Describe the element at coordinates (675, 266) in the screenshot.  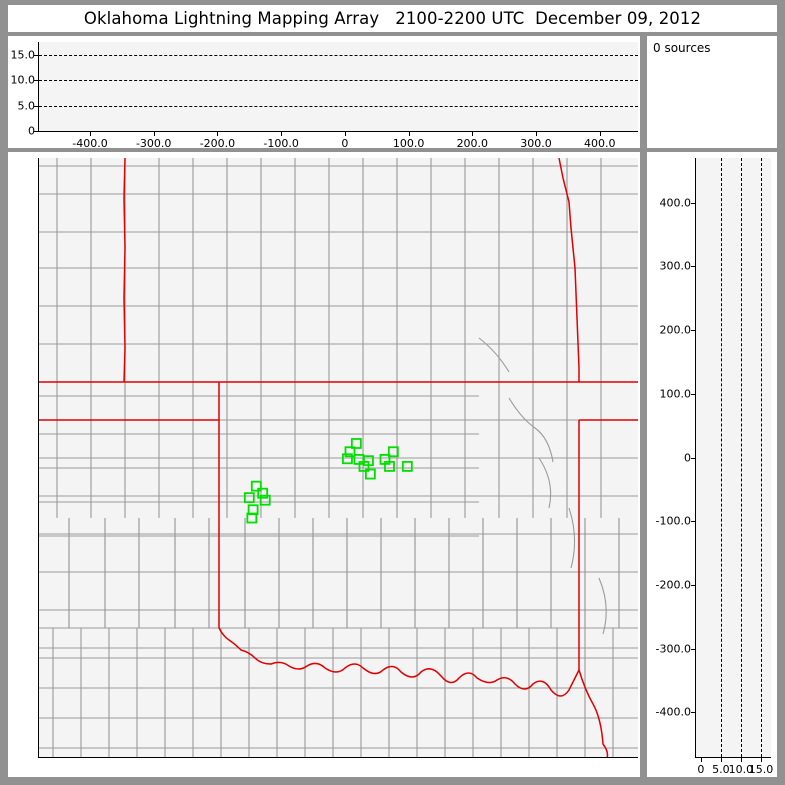
I see `y-tick-label: 300.0` at that location.